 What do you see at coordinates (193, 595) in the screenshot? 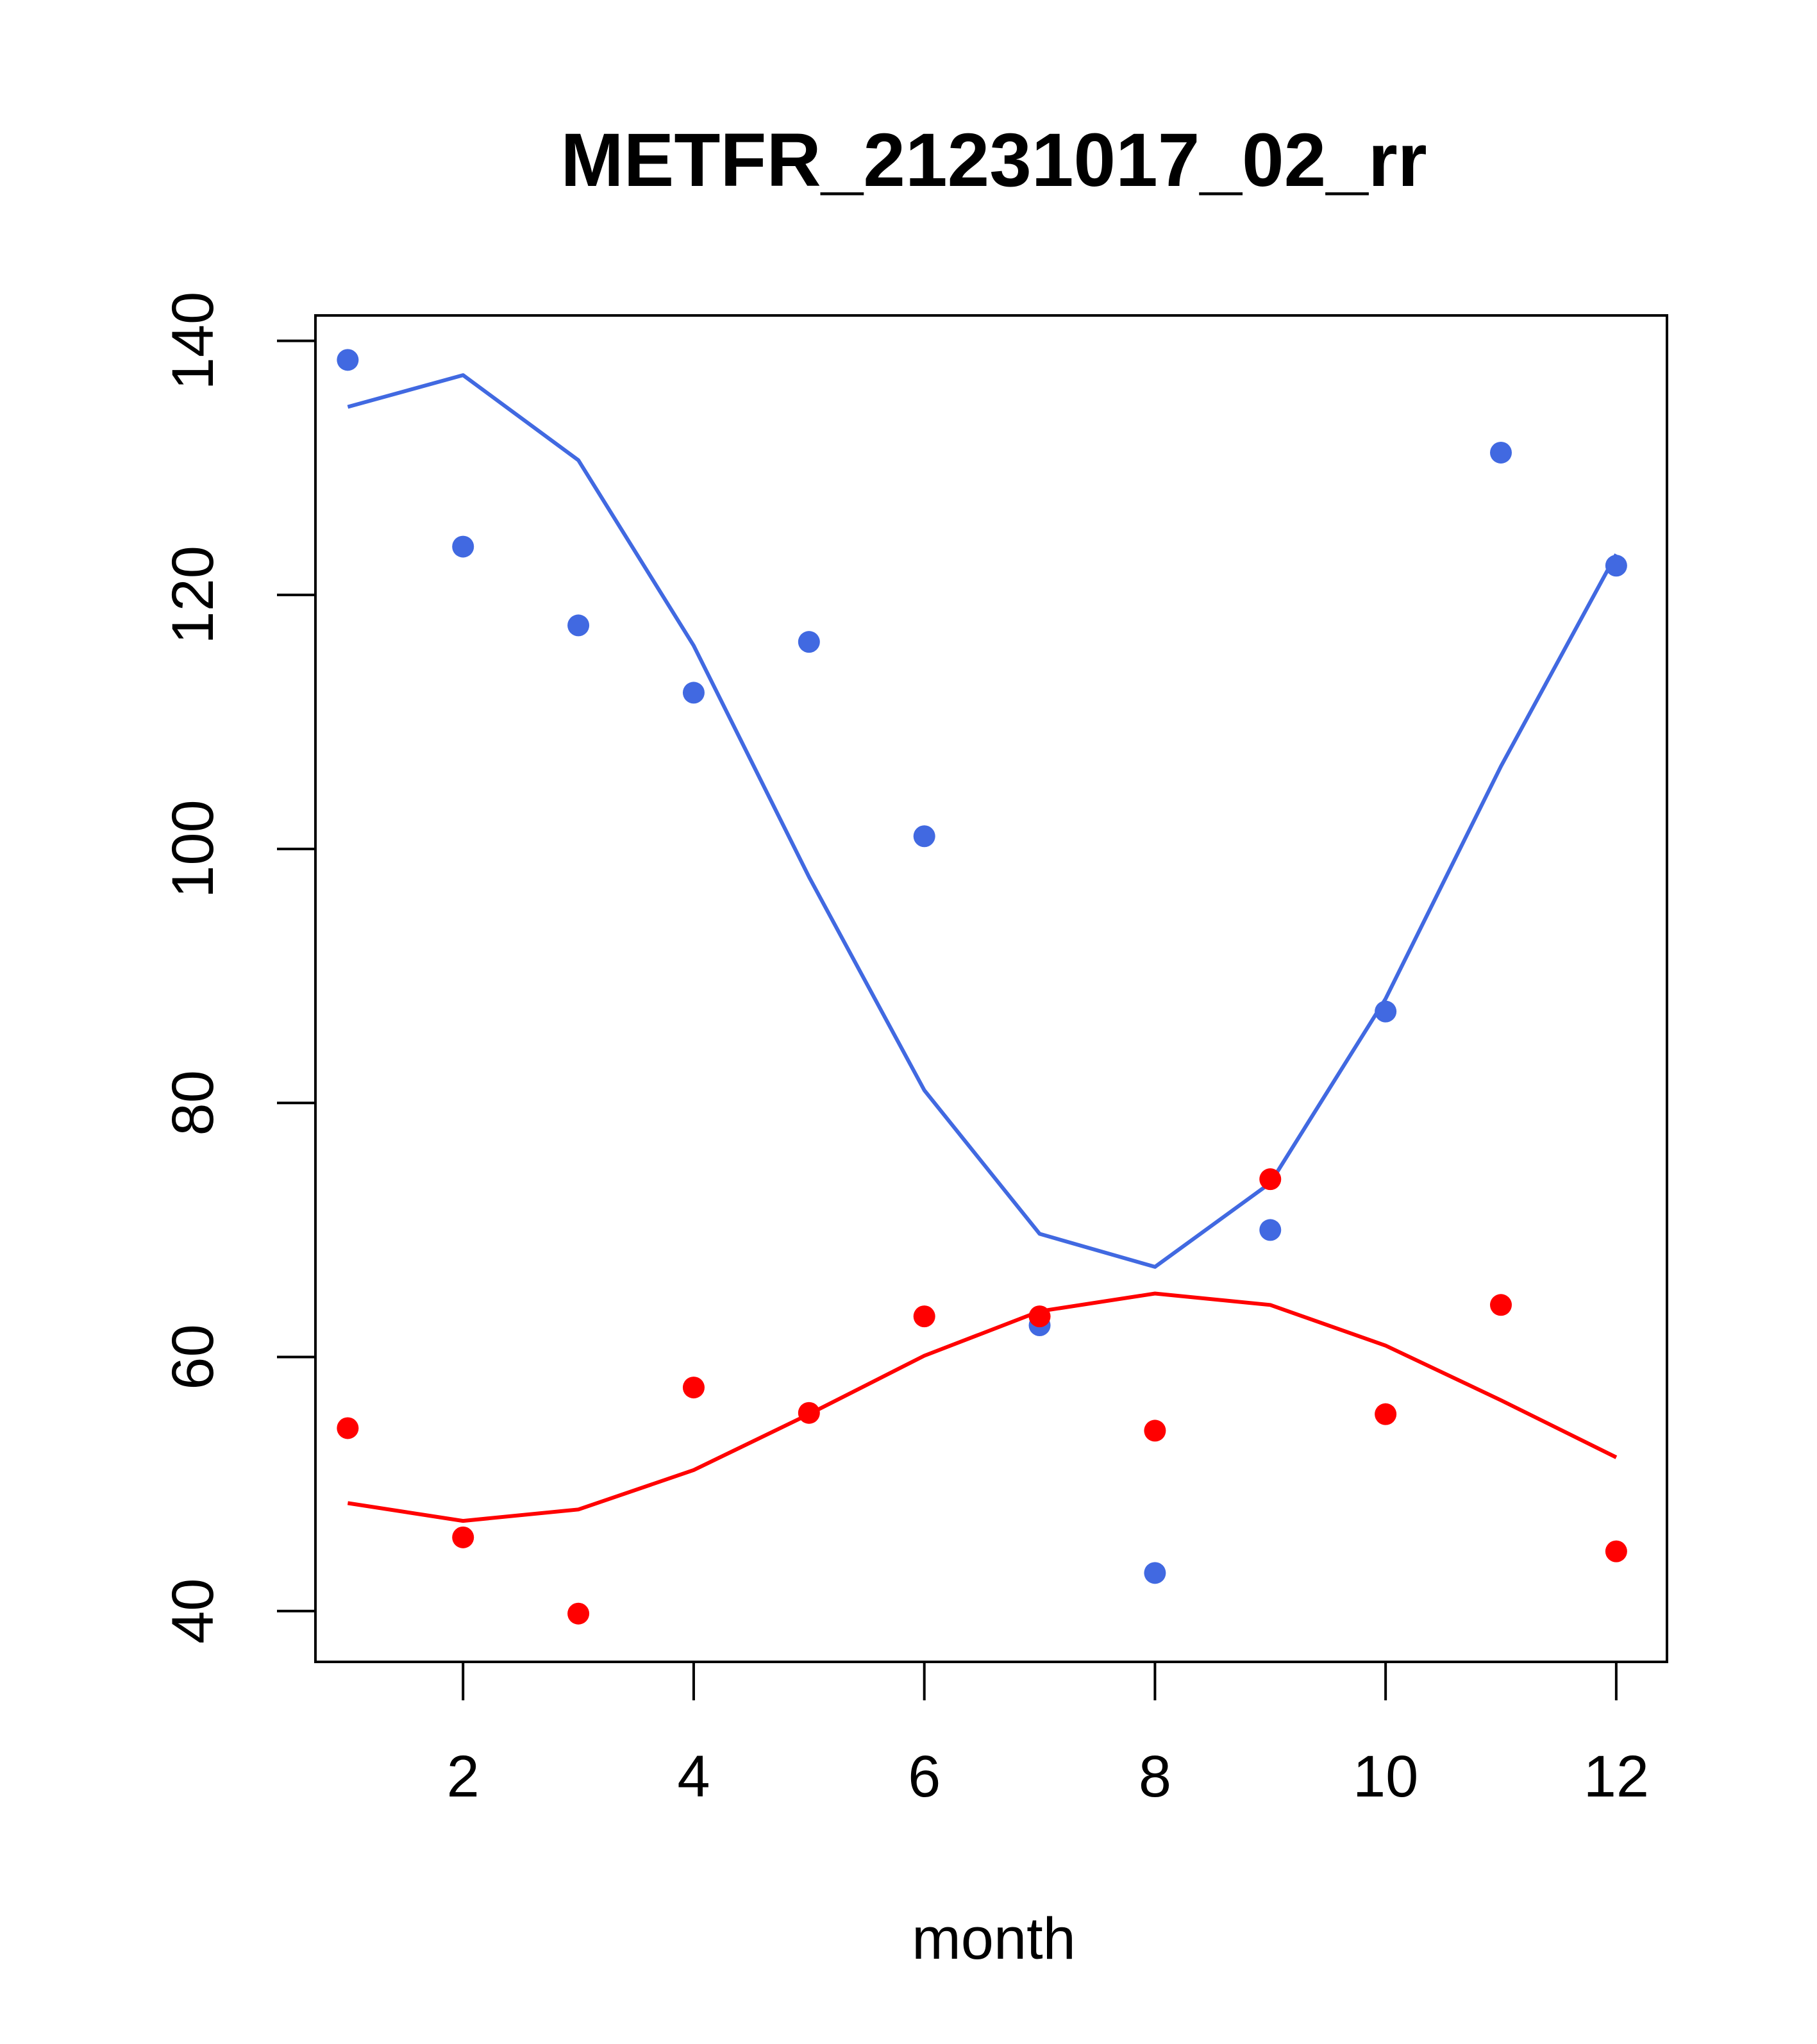
I see `y-tick-label-120: 120` at bounding box center [193, 595].